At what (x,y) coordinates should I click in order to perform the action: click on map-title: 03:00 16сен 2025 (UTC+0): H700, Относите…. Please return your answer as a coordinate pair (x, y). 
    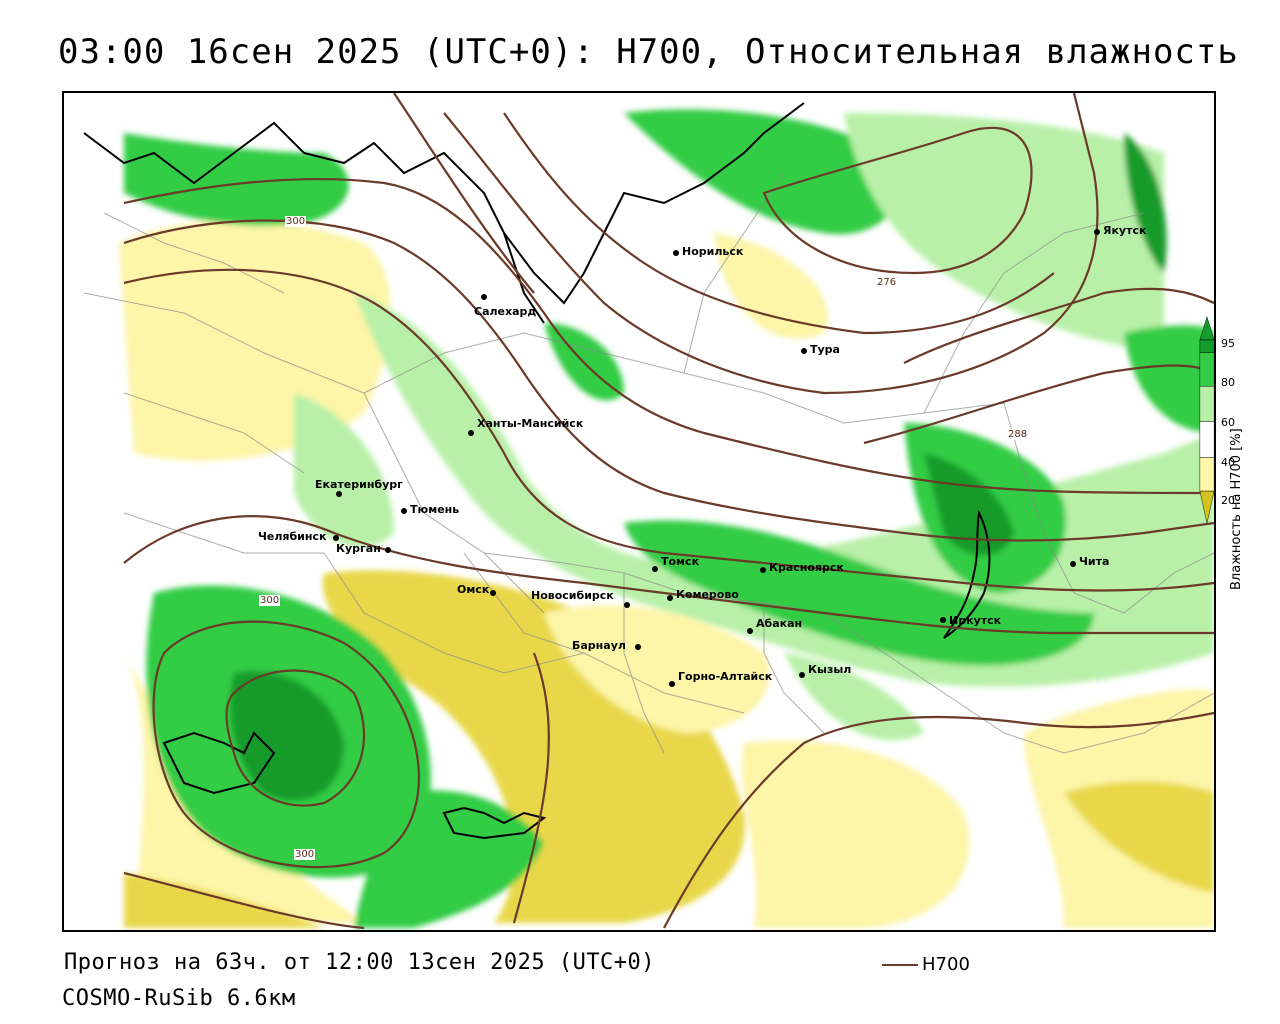
    Looking at the image, I should click on (648, 52).